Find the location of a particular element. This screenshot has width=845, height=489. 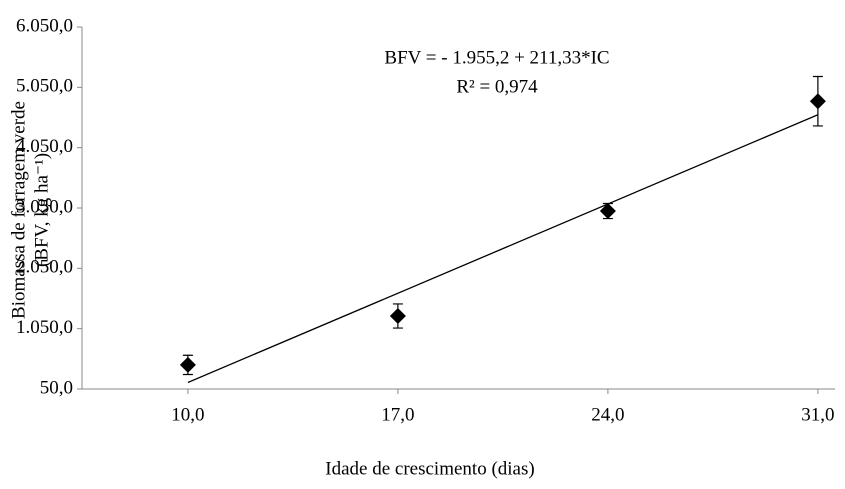

y-tick-label: 50,0 is located at coordinates (56, 387).